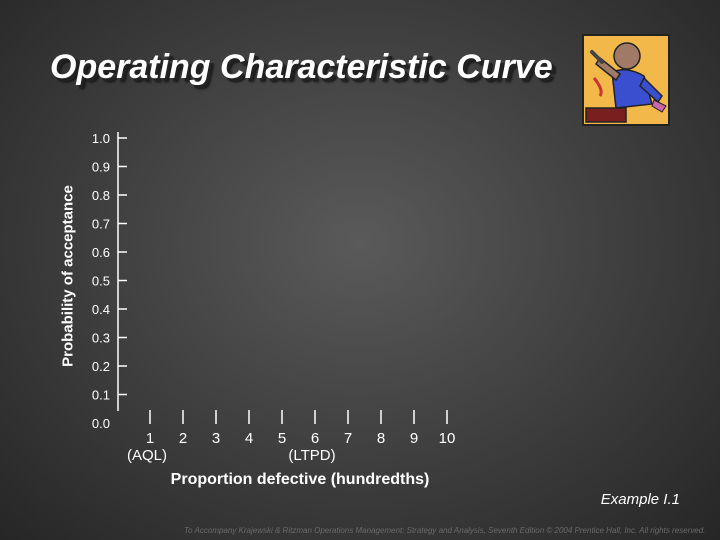 This screenshot has width=720, height=540. Describe the element at coordinates (101, 366) in the screenshot. I see `y-tick-label: 0.2` at that location.